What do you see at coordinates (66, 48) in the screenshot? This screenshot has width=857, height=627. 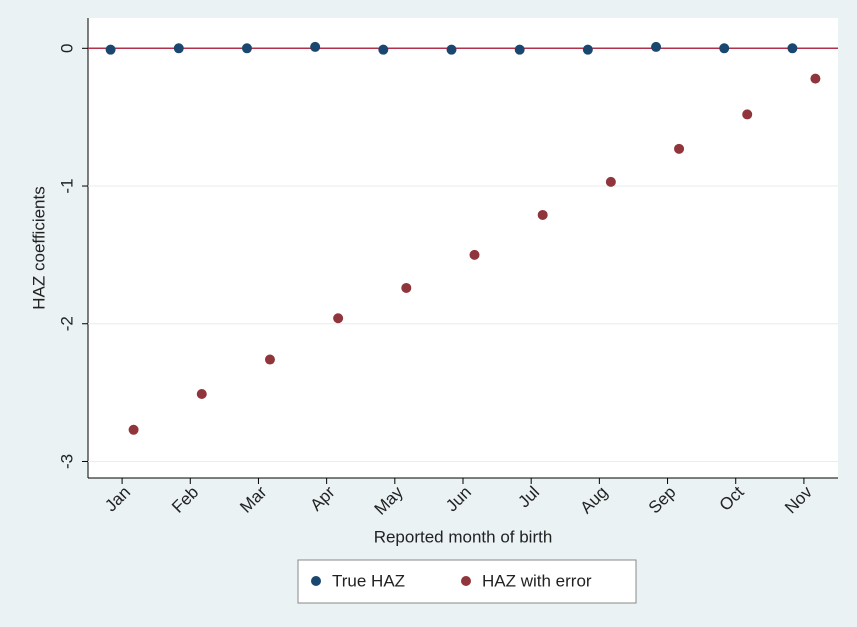 I see `y-tick-label: 0` at bounding box center [66, 48].